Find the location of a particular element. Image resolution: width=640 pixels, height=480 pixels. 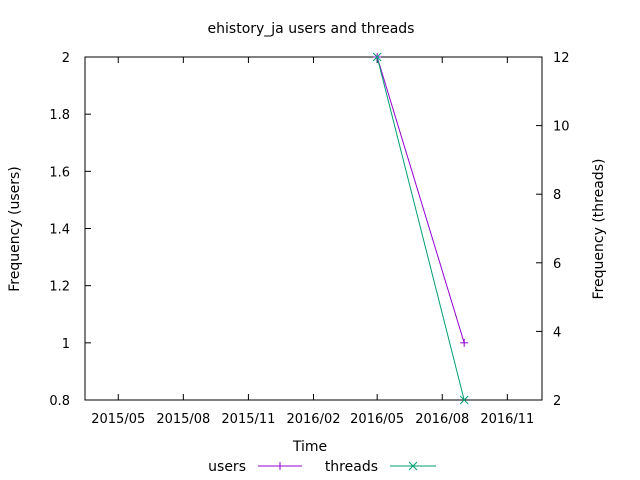

y2-tick-label: 4 is located at coordinates (557, 332).